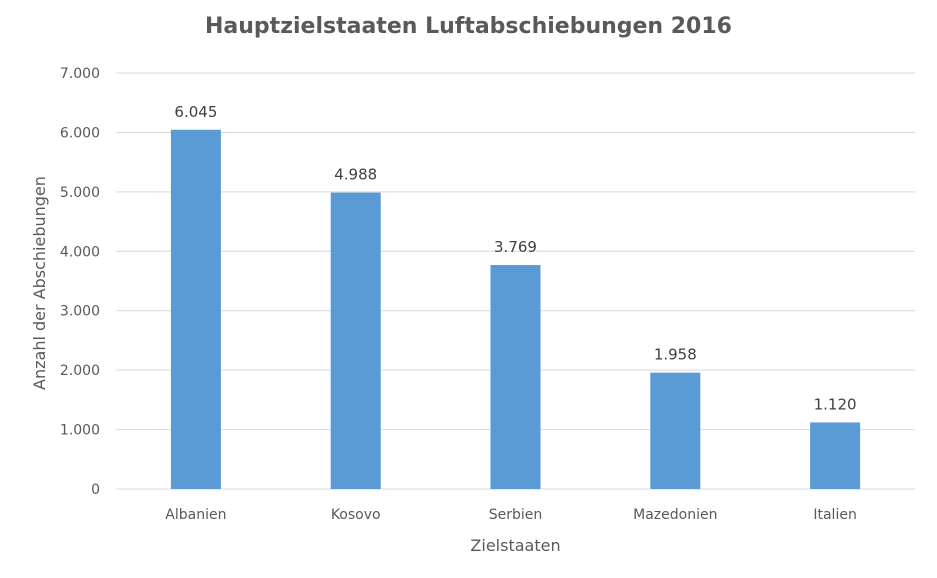  What do you see at coordinates (80, 252) in the screenshot?
I see `y-tick-label: 4.000` at bounding box center [80, 252].